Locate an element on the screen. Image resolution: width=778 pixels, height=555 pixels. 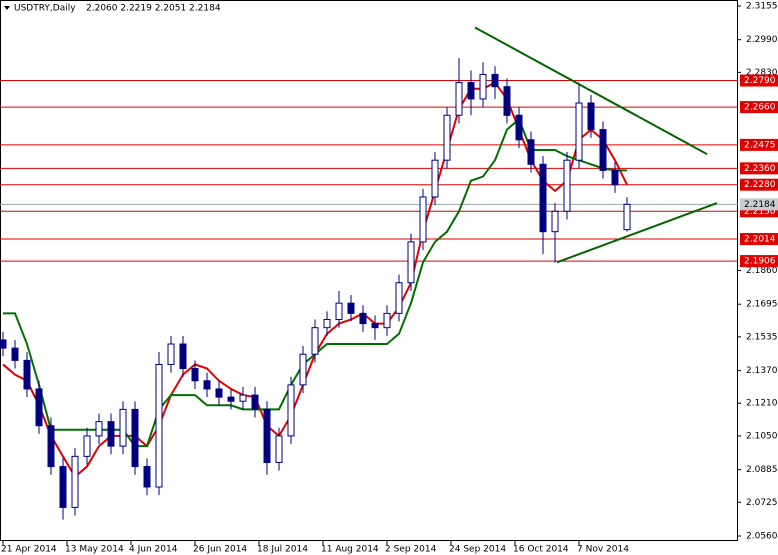
x-tick-label: 2 Sep 2014 is located at coordinates (411, 550).